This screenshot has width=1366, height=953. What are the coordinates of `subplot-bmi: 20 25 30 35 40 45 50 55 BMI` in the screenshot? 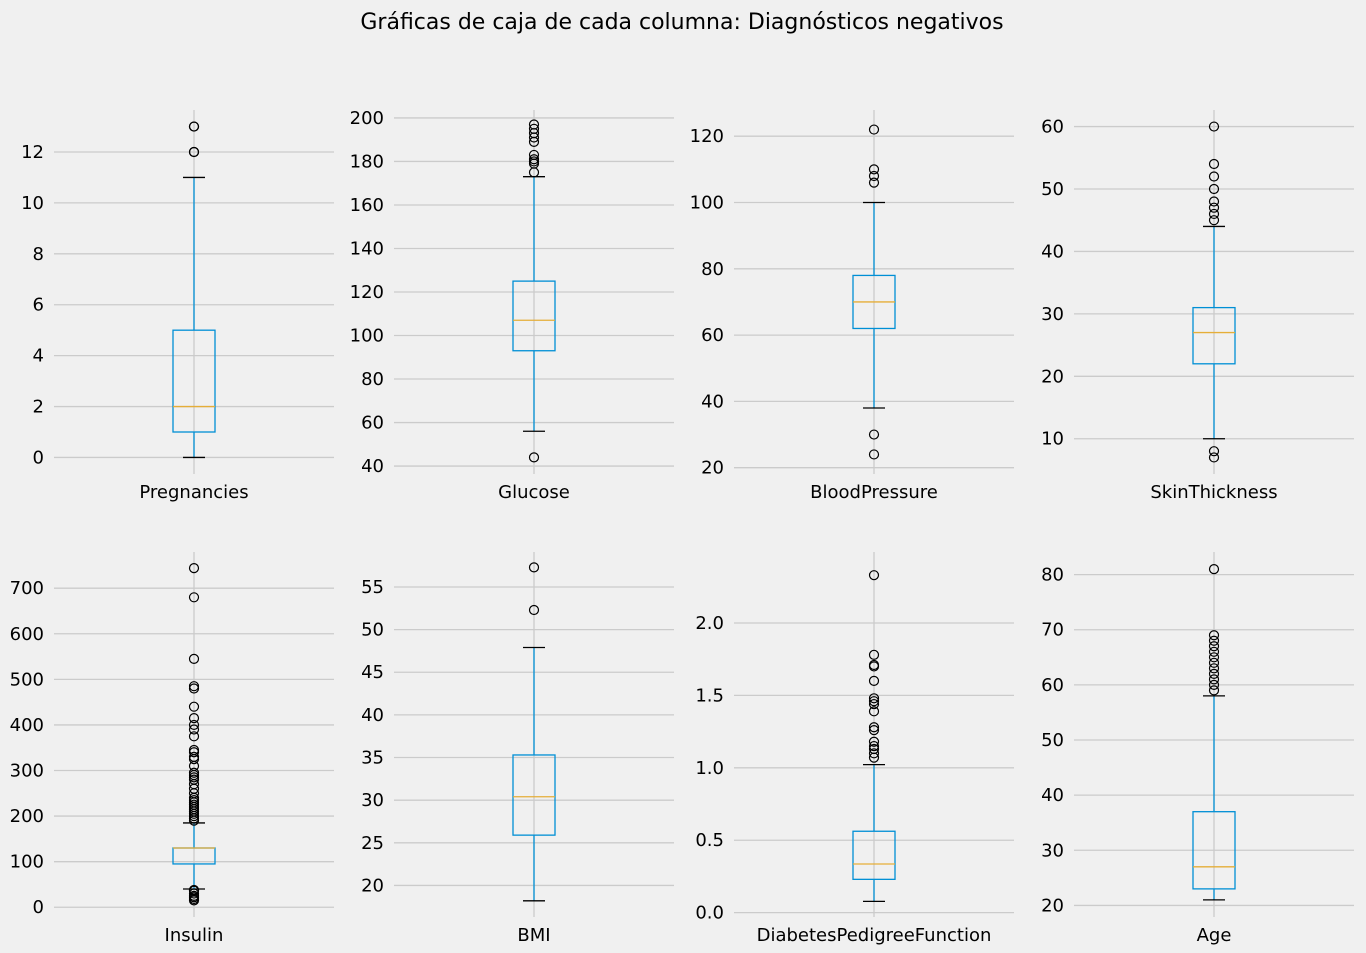 It's located at (517, 749).